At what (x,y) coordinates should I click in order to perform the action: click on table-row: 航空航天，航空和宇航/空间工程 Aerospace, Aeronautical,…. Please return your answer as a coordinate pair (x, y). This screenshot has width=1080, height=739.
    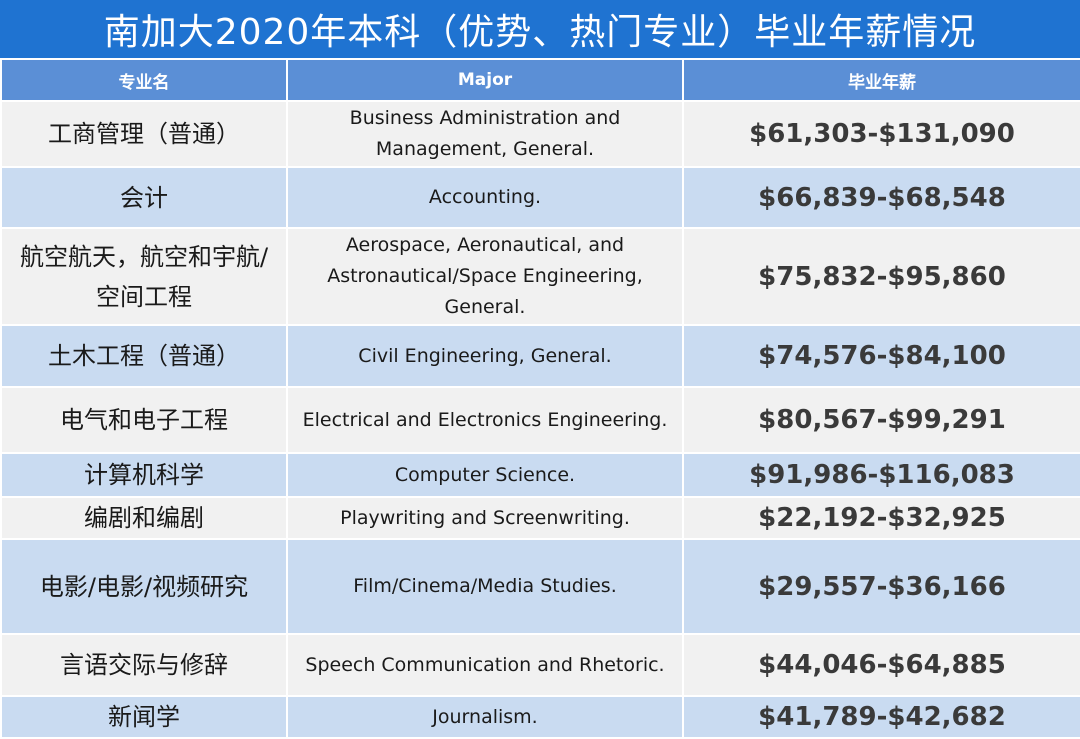
    Looking at the image, I should click on (540, 276).